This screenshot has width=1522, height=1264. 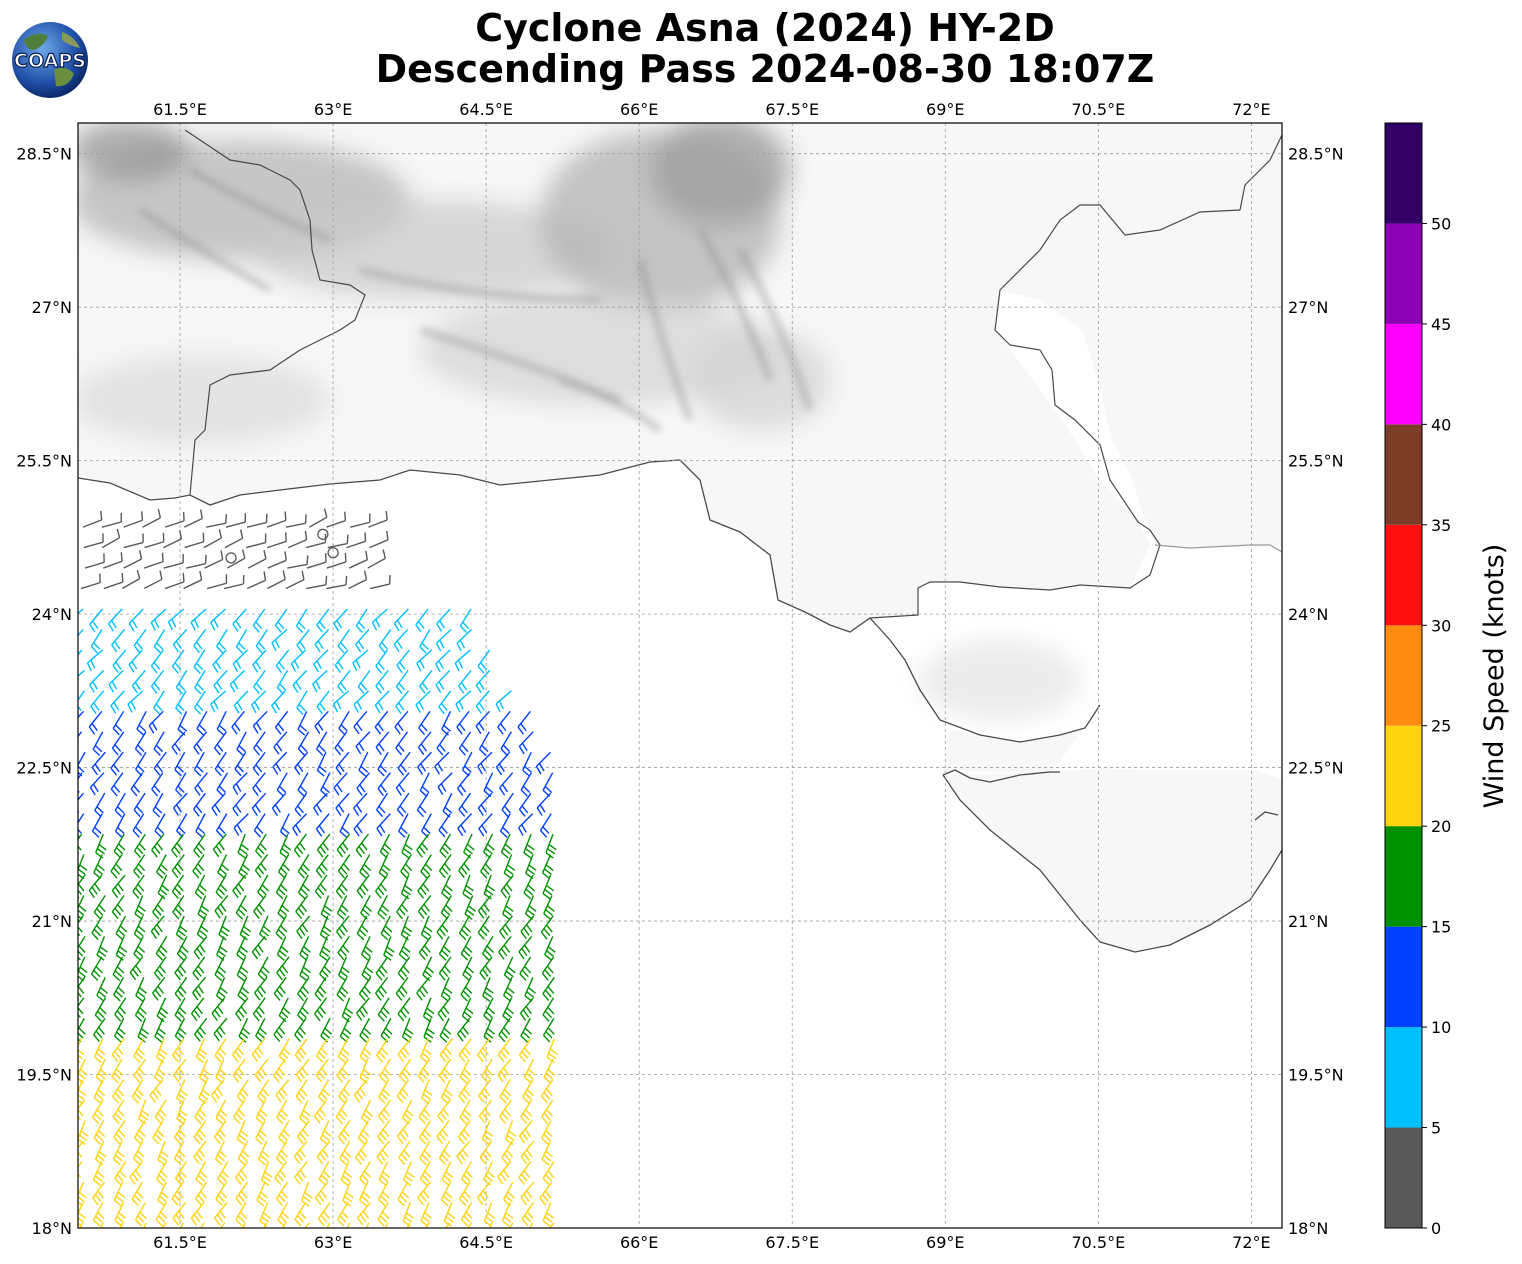 I want to click on lat-tick-label-left: 24°N, so click(x=52, y=614).